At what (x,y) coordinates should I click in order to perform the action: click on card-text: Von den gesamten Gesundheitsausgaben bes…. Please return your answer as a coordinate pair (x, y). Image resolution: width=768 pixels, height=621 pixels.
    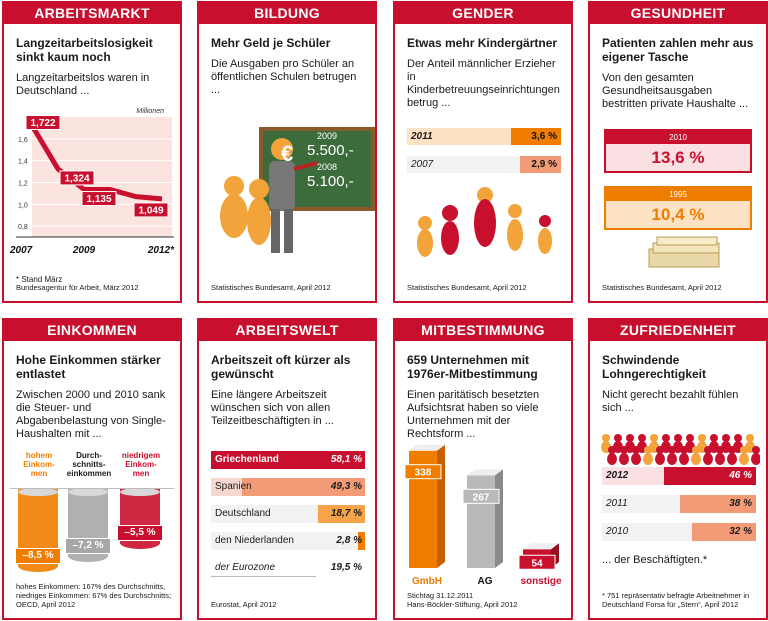
    Looking at the image, I should click on (675, 91).